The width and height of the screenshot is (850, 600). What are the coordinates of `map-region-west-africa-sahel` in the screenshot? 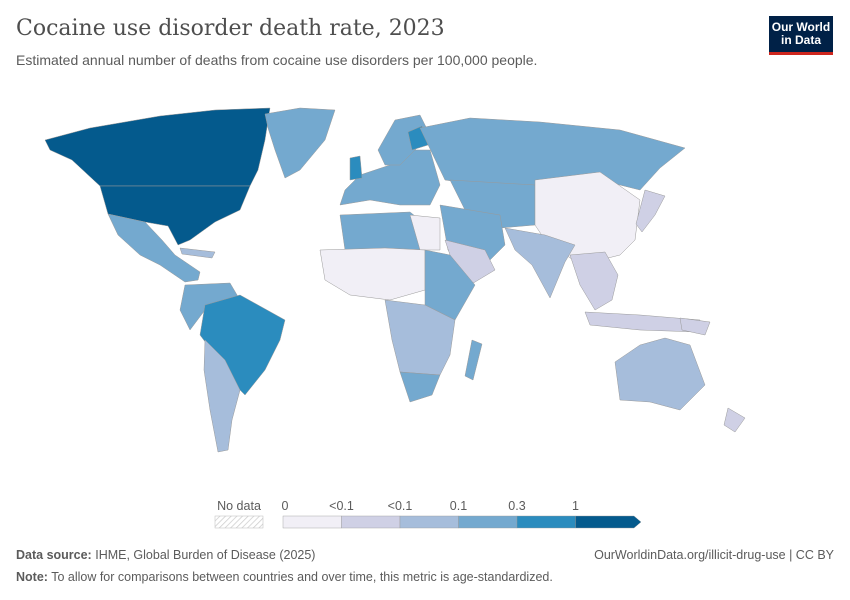 It's located at (372, 274).